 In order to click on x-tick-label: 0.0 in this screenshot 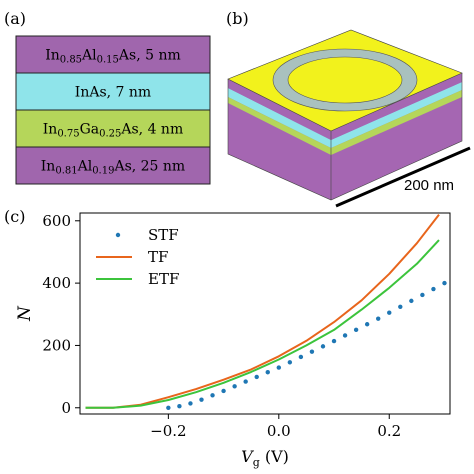, I will do `click(279, 431)`.